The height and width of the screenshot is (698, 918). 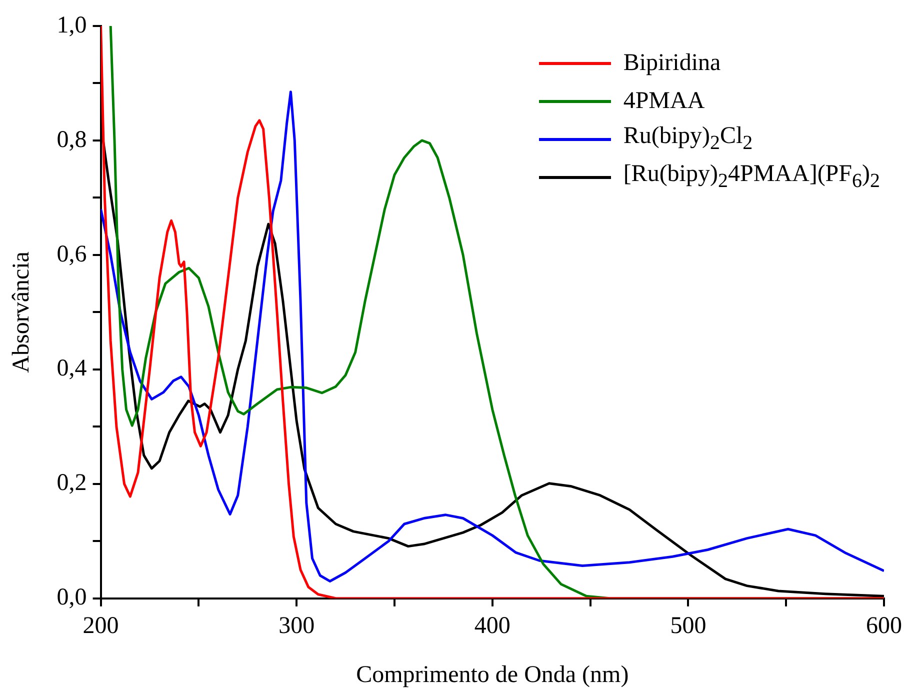 What do you see at coordinates (21, 312) in the screenshot?
I see `y-axis-title: Absorvância` at bounding box center [21, 312].